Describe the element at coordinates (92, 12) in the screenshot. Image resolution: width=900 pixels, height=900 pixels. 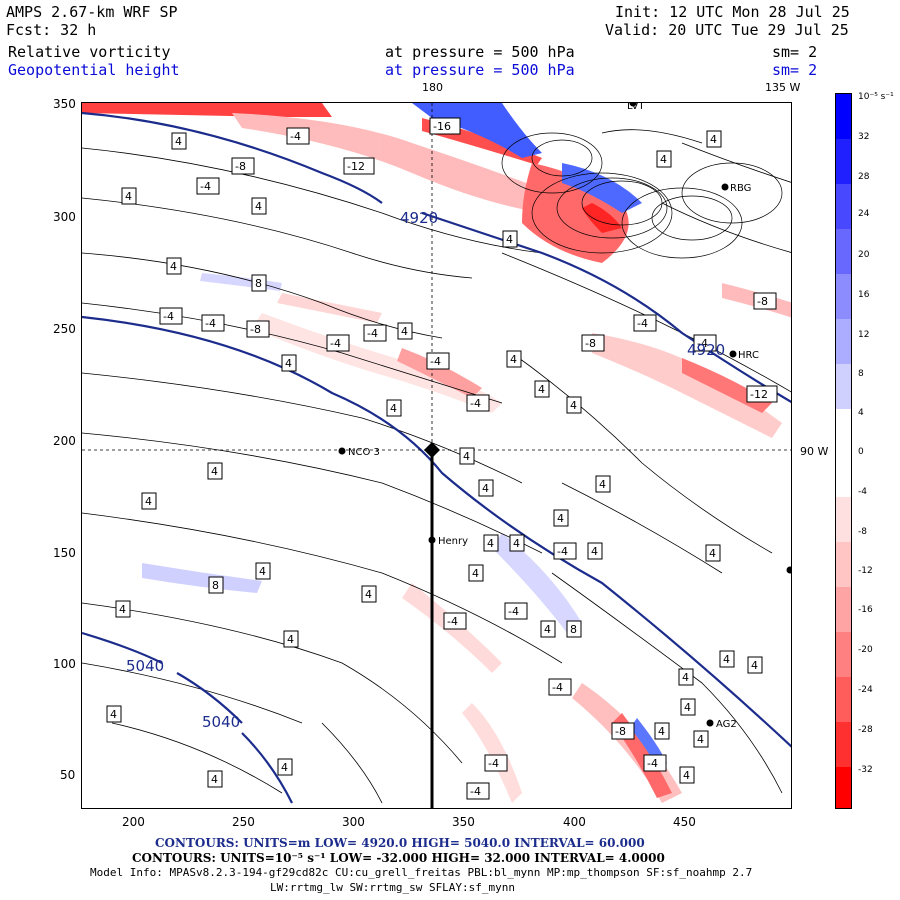
I see `model-title: AMPS 2.67-km WRF SP` at that location.